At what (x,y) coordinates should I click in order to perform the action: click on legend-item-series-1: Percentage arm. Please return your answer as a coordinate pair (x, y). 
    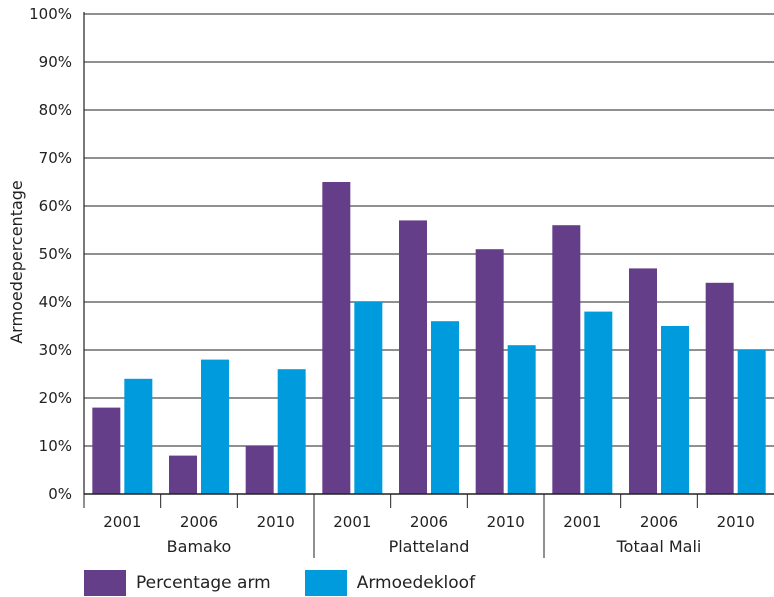
    Looking at the image, I should click on (177, 583).